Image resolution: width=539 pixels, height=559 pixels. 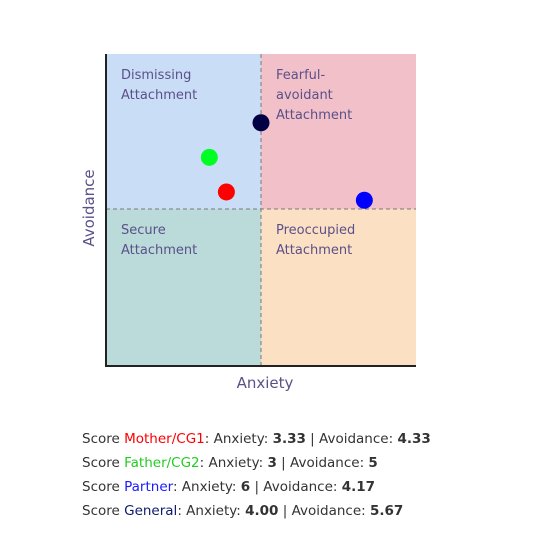 I want to click on quadrant-label-dismissing: Dismissing, so click(x=156, y=75).